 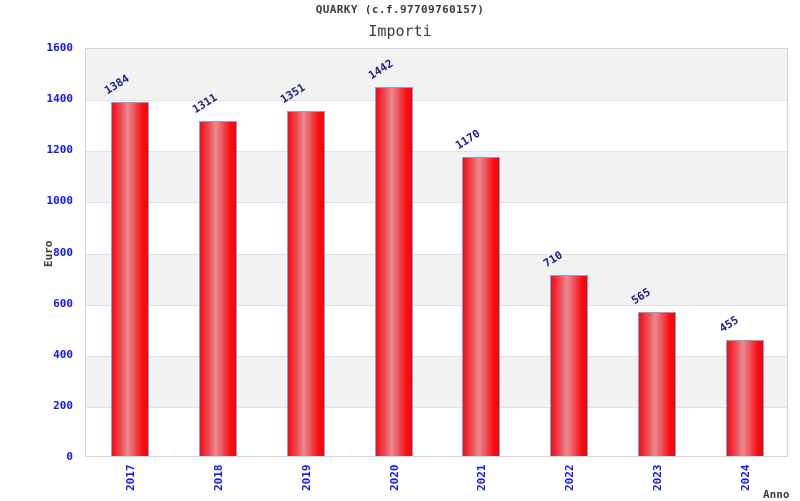 I want to click on y-axis-tick-label: 1000, so click(x=60, y=201).